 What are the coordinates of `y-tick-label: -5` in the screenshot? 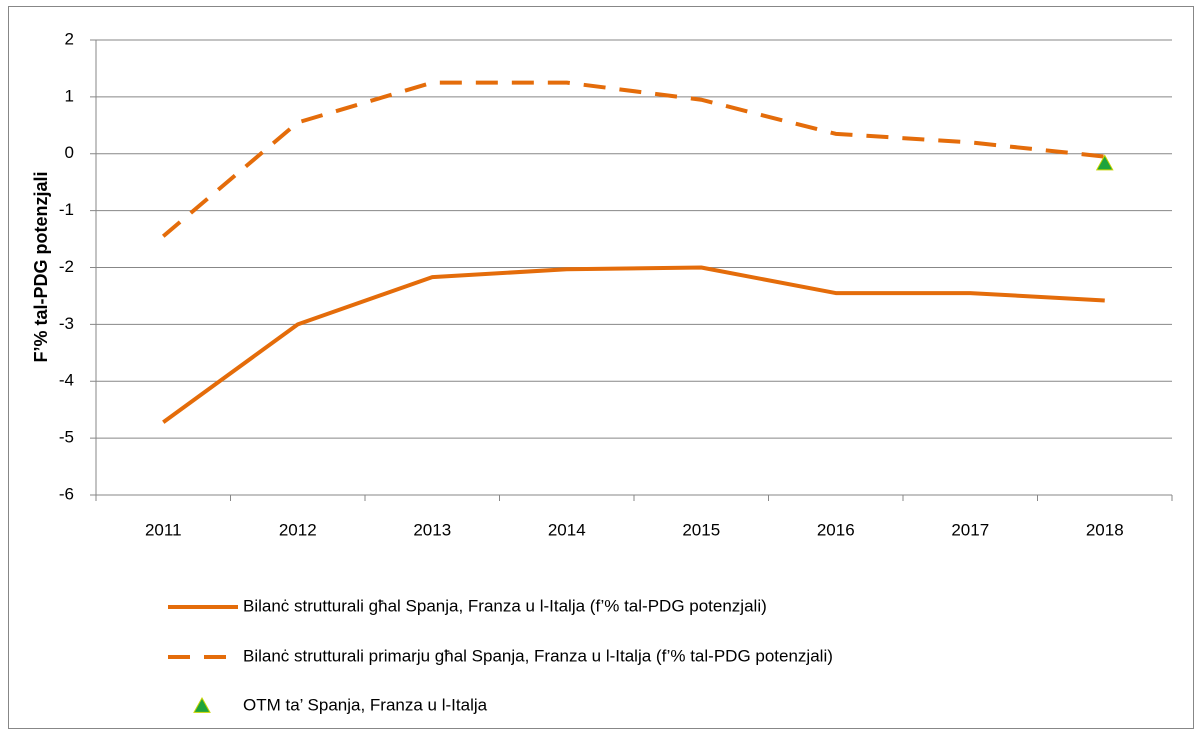 It's located at (66, 437).